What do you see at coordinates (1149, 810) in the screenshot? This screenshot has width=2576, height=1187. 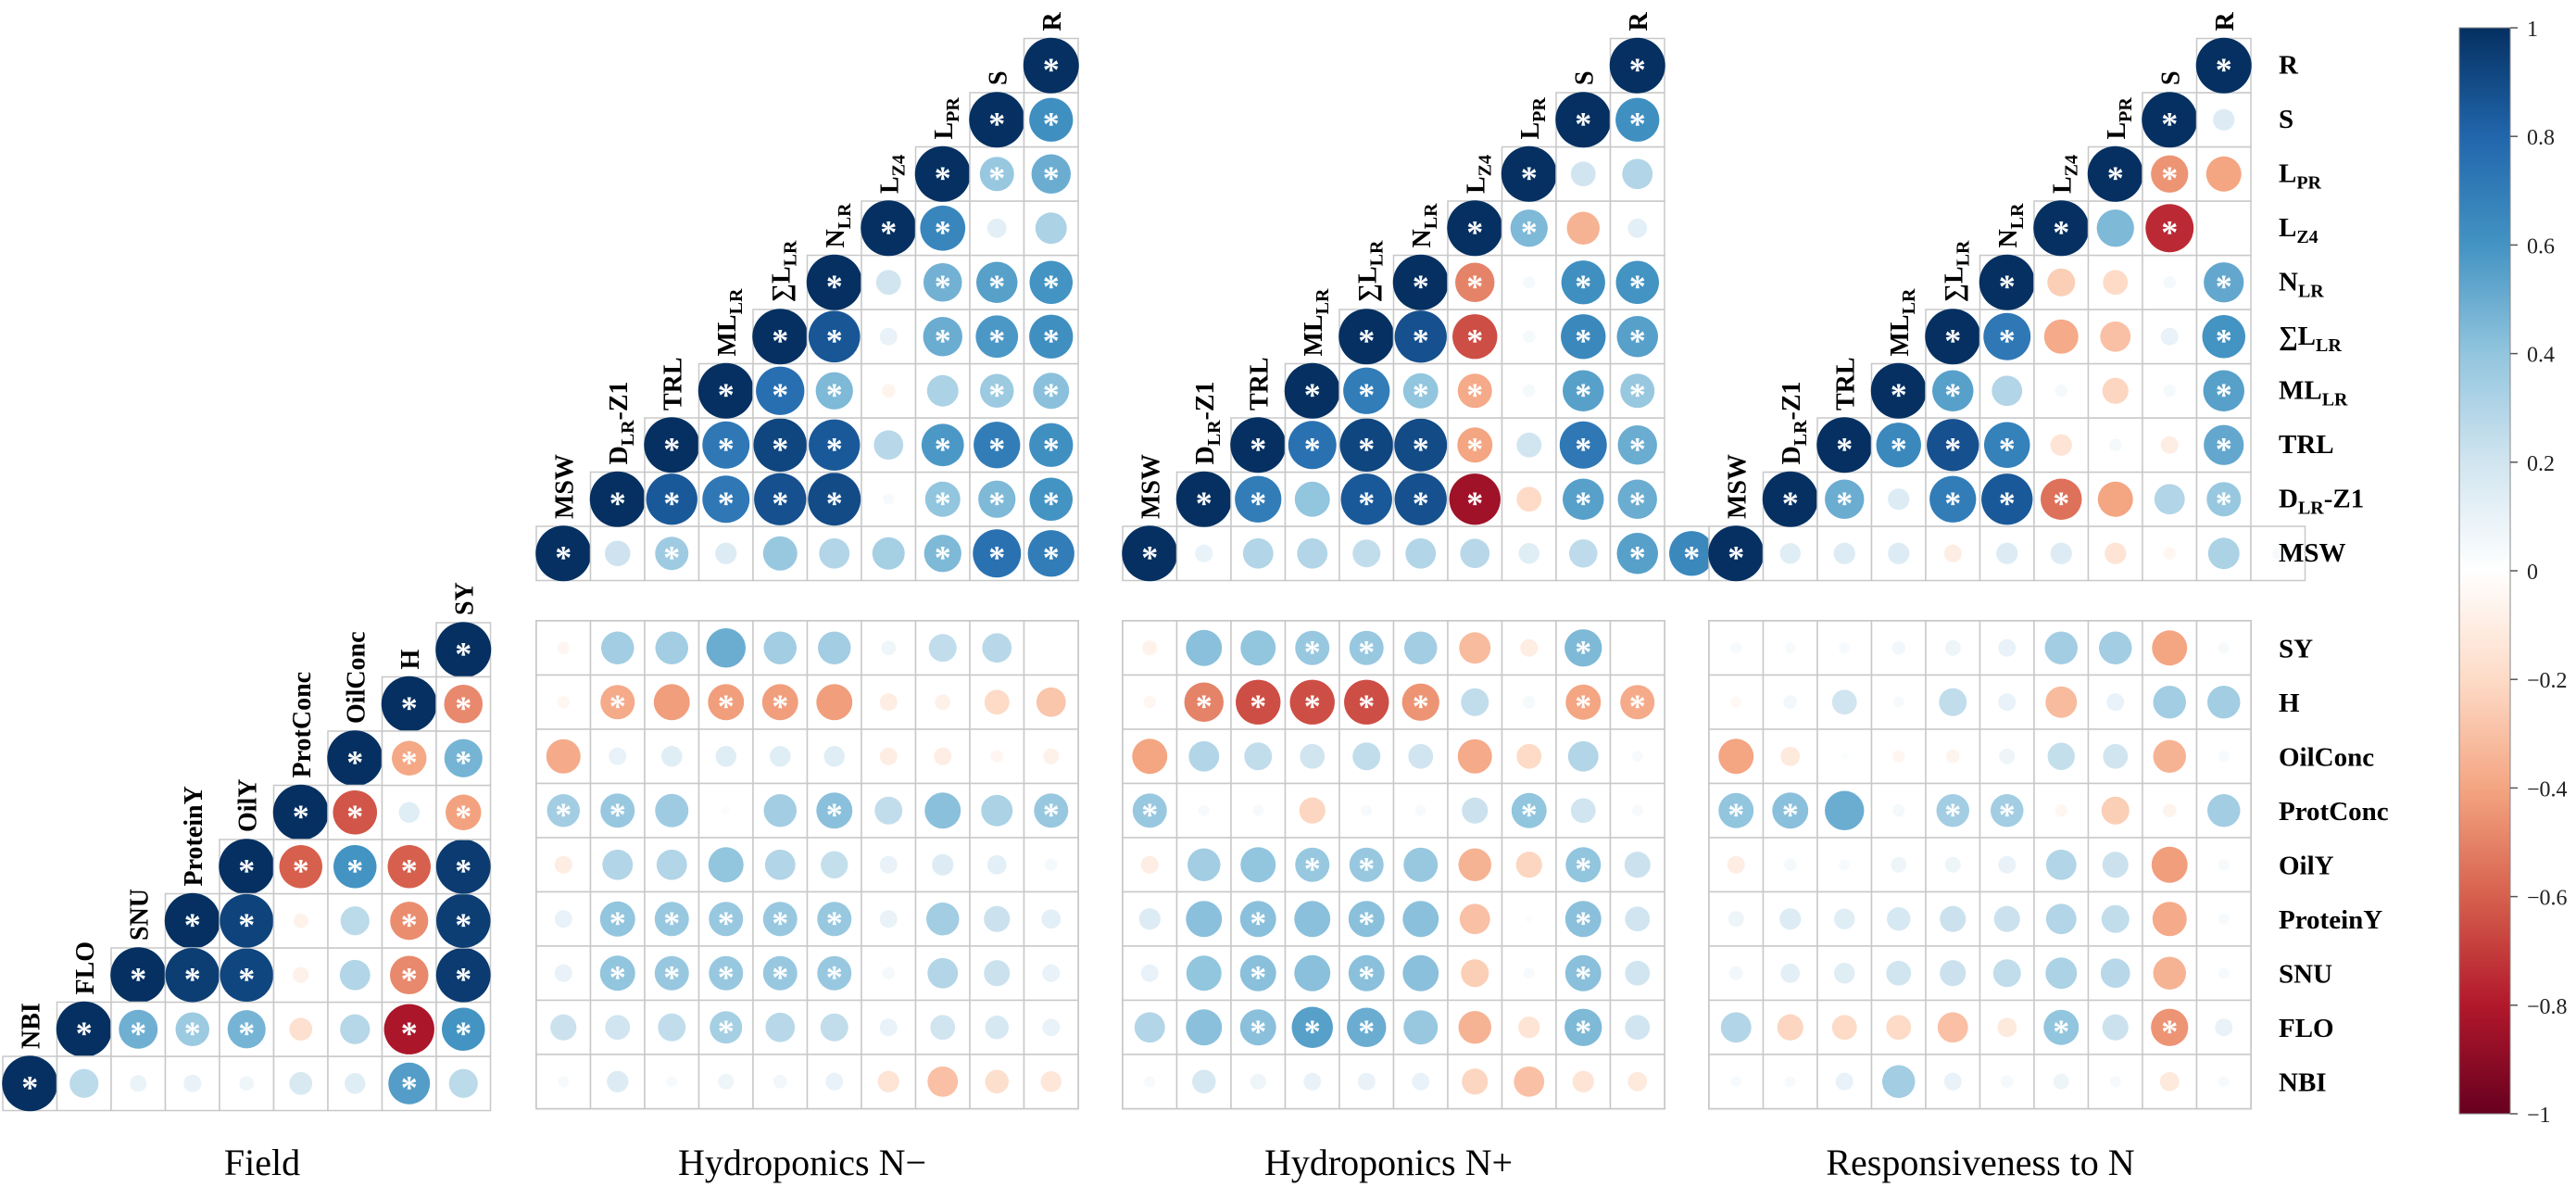 I see `corr-circle-hydroponics-n-protconc-msw` at bounding box center [1149, 810].